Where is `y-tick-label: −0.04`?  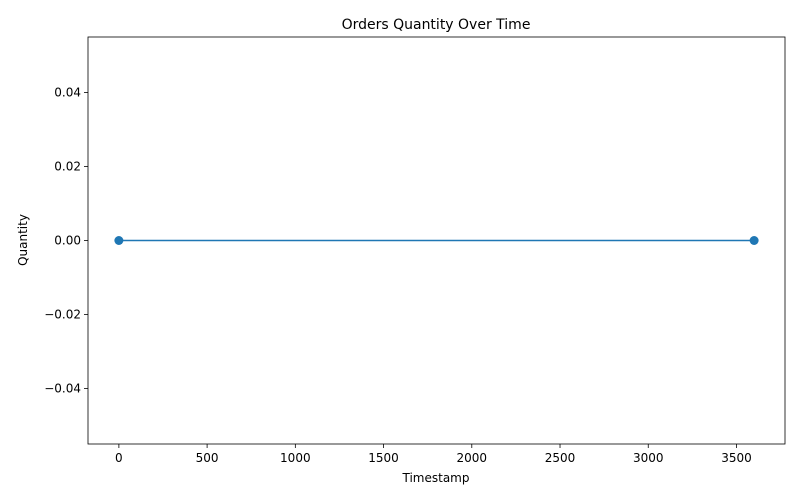
y-tick-label: −0.04 is located at coordinates (62, 389).